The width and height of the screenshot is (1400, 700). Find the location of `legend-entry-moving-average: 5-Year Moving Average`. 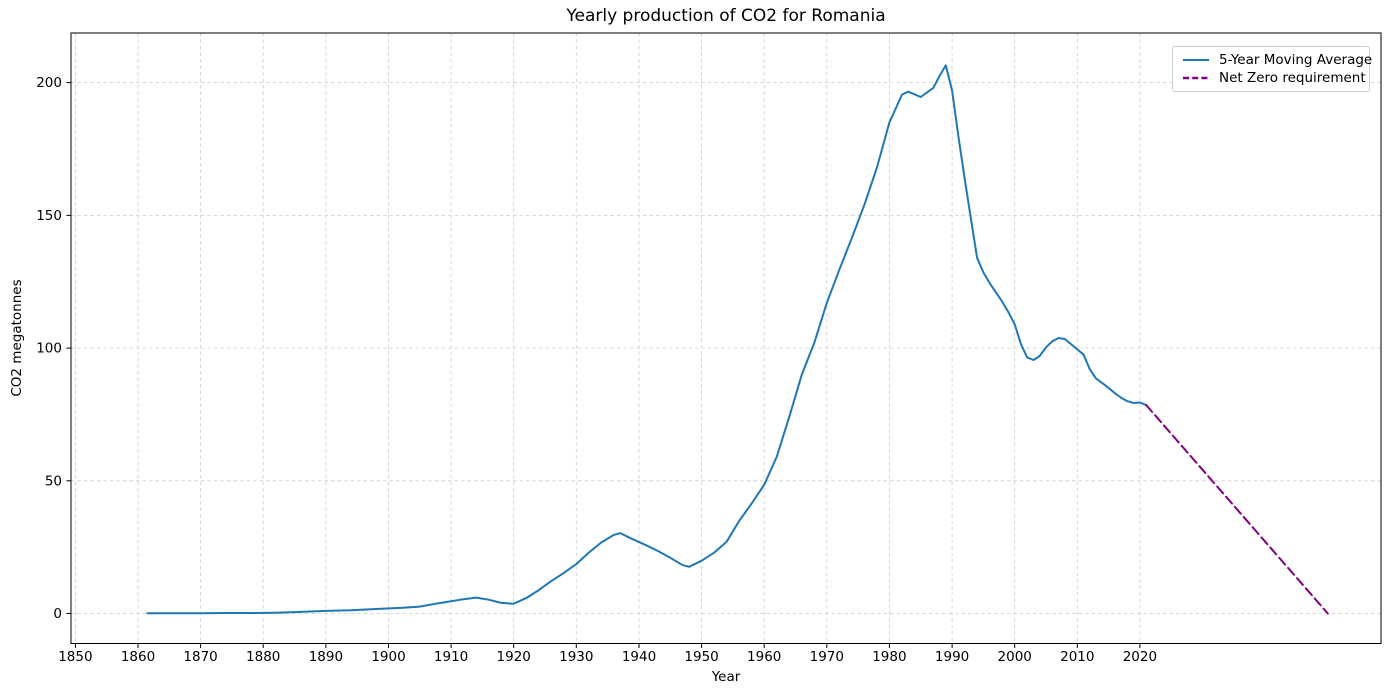

legend-entry-moving-average: 5-Year Moving Average is located at coordinates (1277, 60).